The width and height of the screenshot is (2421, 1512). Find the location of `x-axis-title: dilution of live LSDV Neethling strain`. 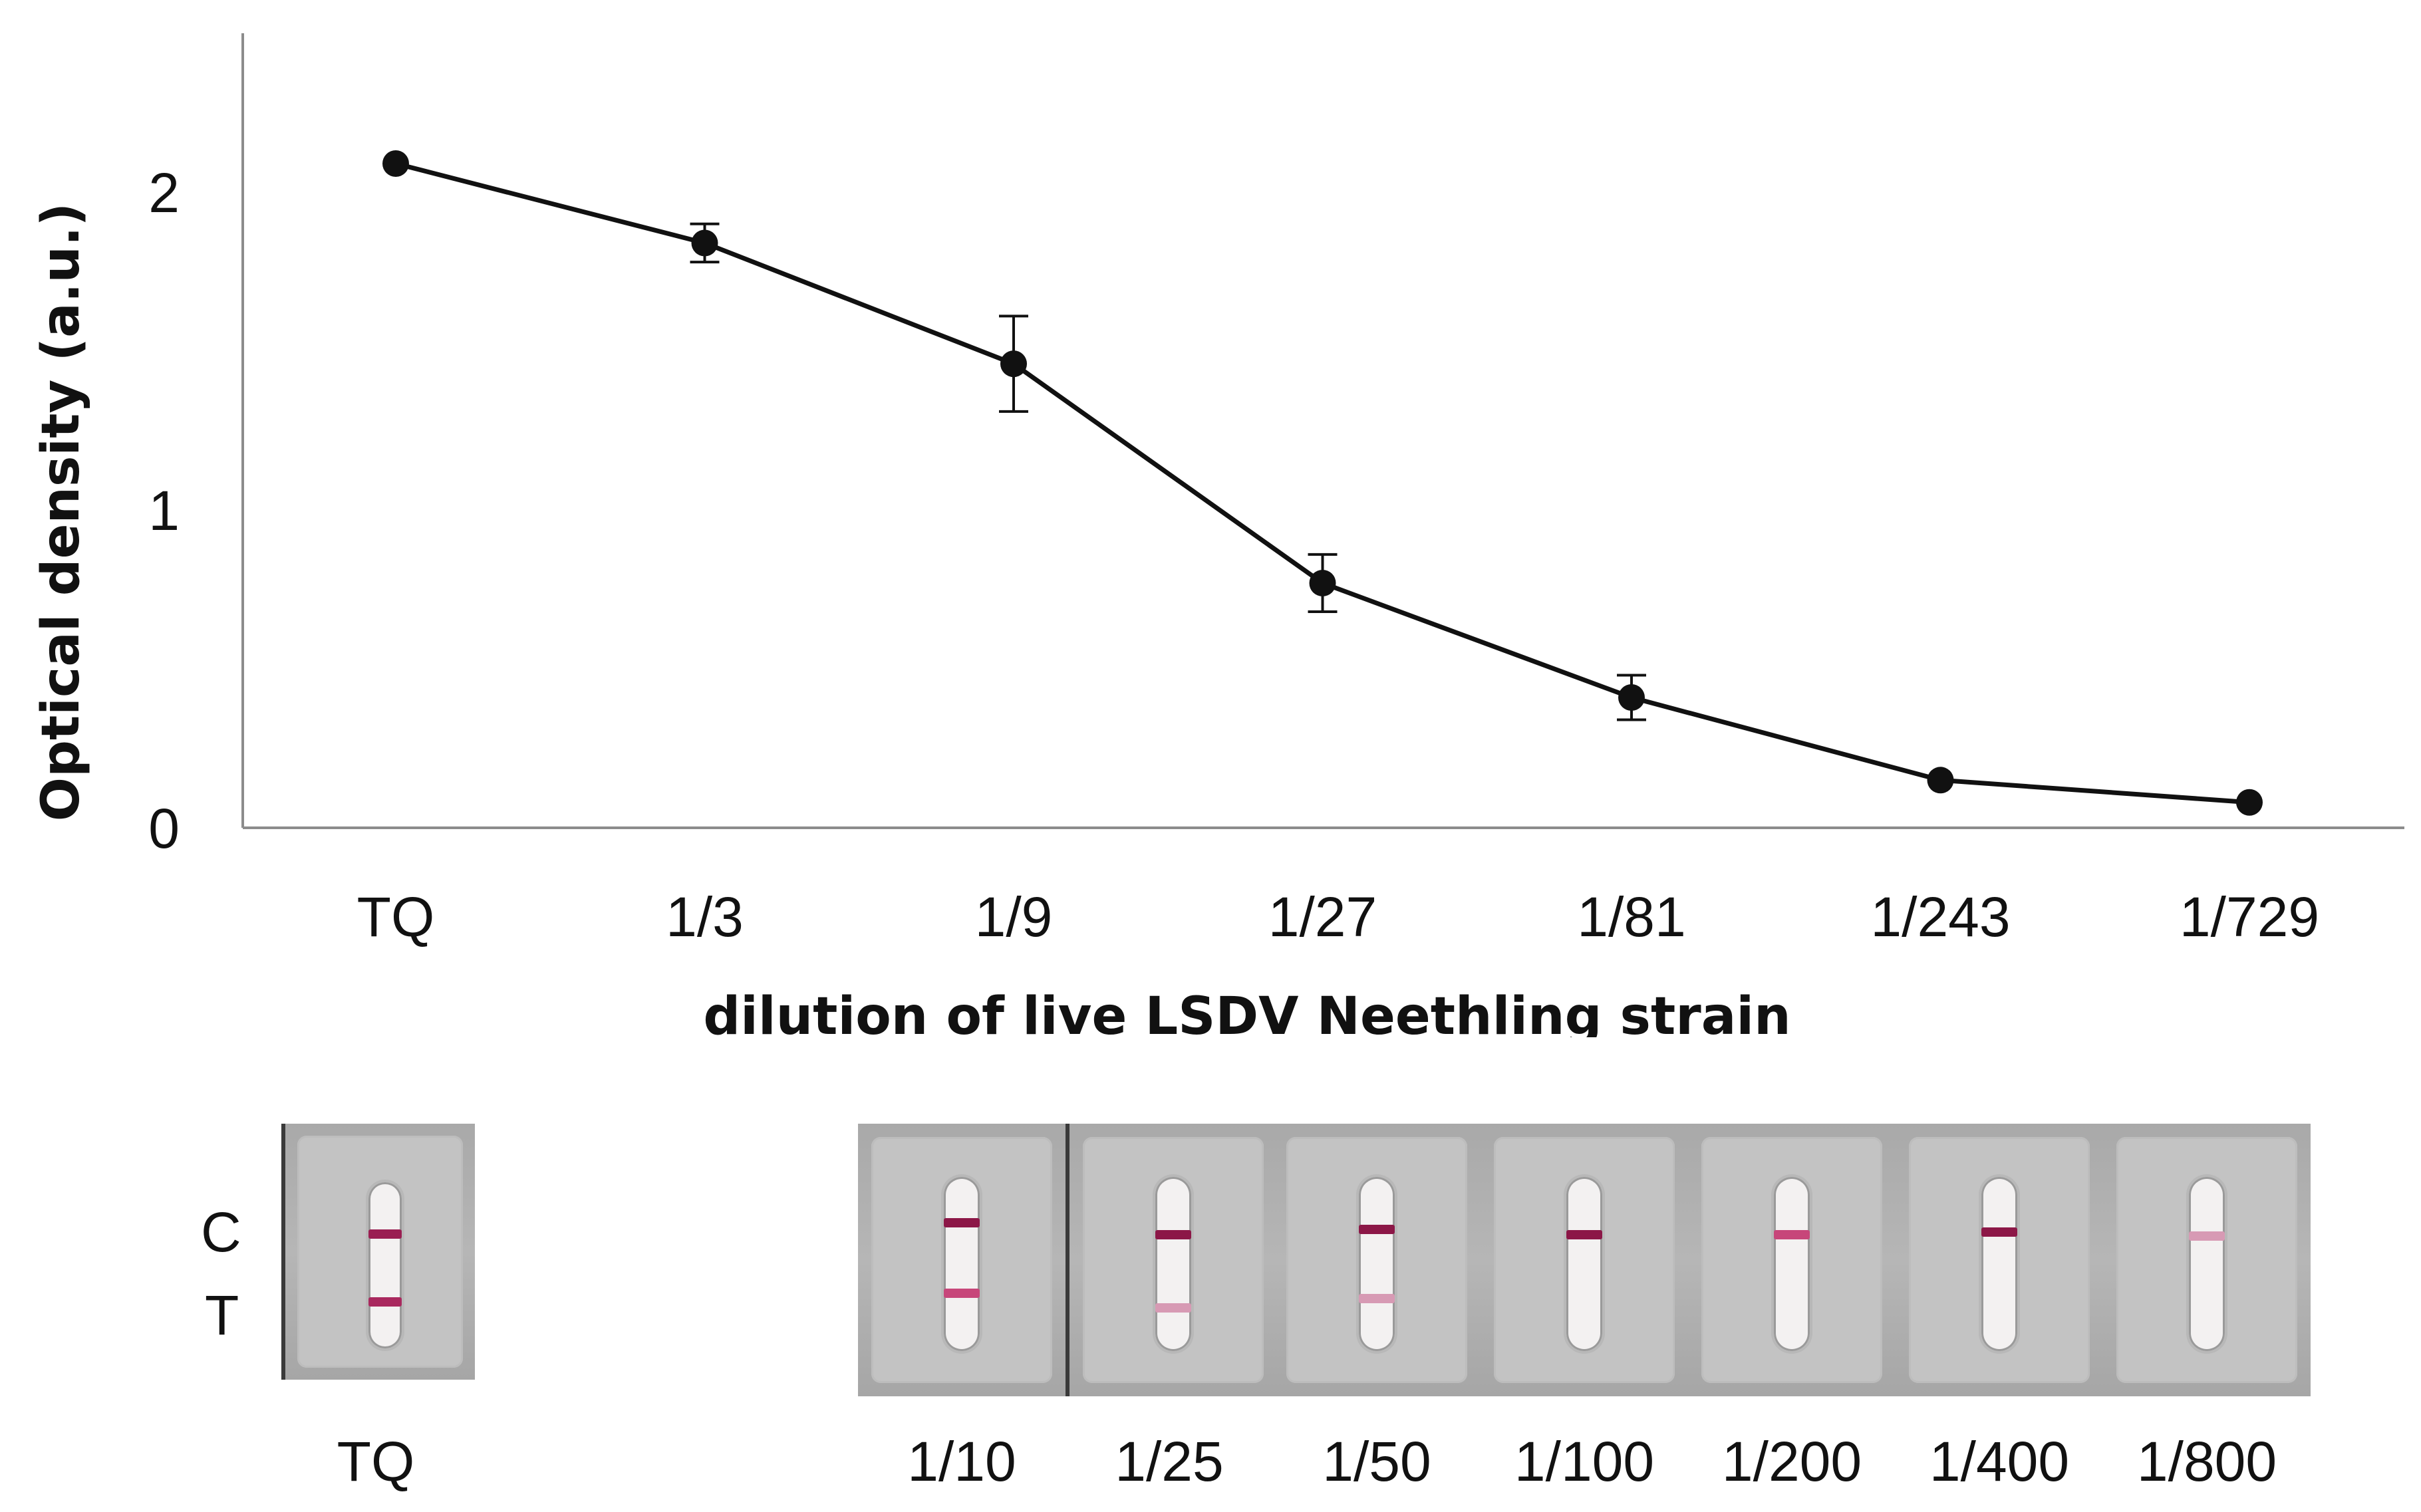

x-axis-title: dilution of live LSDV Neethling strain is located at coordinates (1246, 1012).